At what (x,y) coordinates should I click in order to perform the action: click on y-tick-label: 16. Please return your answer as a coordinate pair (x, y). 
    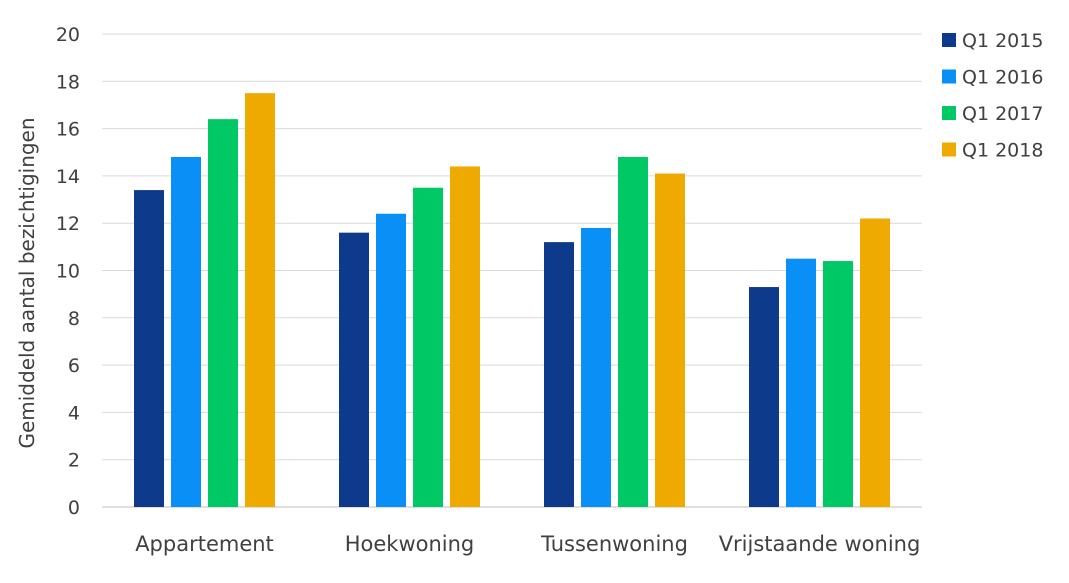
    Looking at the image, I should click on (68, 130).